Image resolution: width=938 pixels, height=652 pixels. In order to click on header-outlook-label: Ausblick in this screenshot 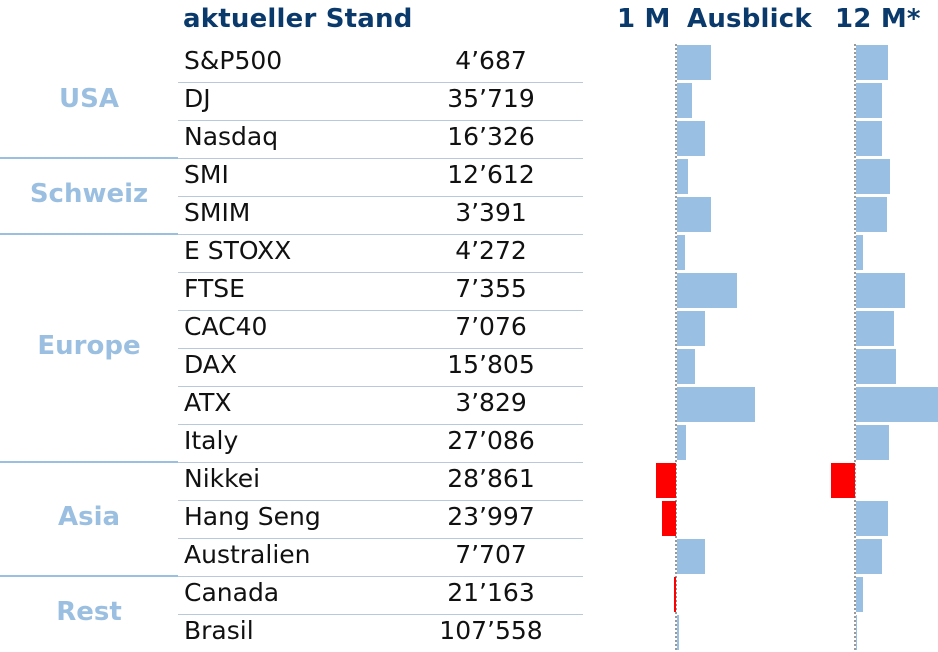, I will do `click(749, 19)`.